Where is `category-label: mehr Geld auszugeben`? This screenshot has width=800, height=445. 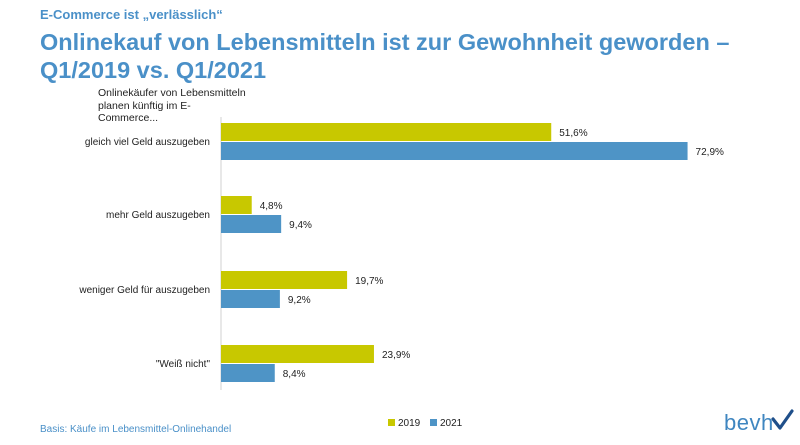
category-label: mehr Geld auszugeben is located at coordinates (158, 215).